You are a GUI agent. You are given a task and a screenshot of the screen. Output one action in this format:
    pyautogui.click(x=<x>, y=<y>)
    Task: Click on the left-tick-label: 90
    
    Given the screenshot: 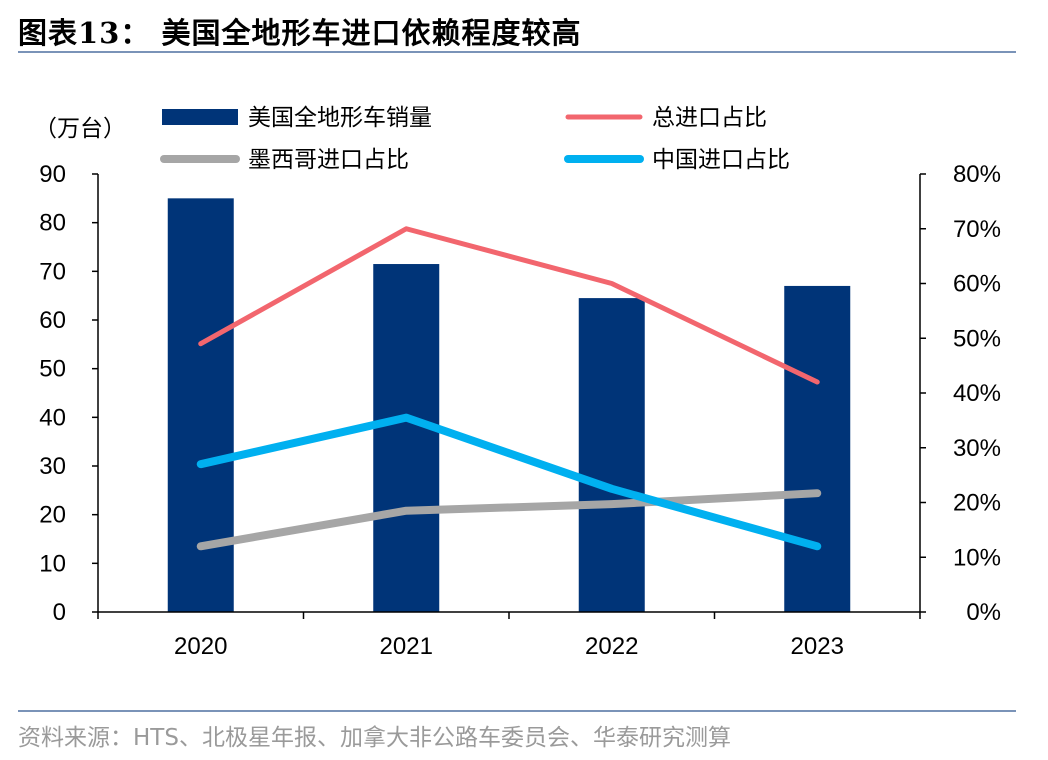 What is the action you would take?
    pyautogui.click(x=52, y=174)
    